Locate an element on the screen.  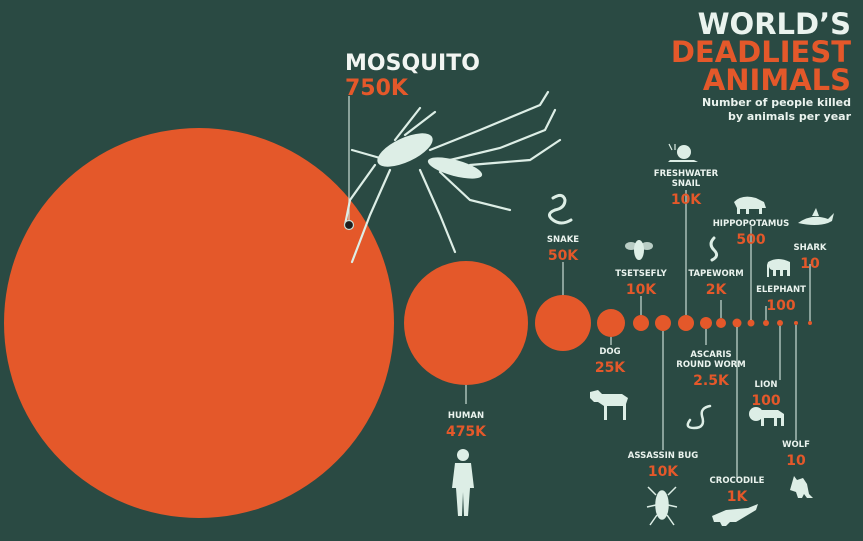
value-crocodile: 1K is located at coordinates (738, 497).